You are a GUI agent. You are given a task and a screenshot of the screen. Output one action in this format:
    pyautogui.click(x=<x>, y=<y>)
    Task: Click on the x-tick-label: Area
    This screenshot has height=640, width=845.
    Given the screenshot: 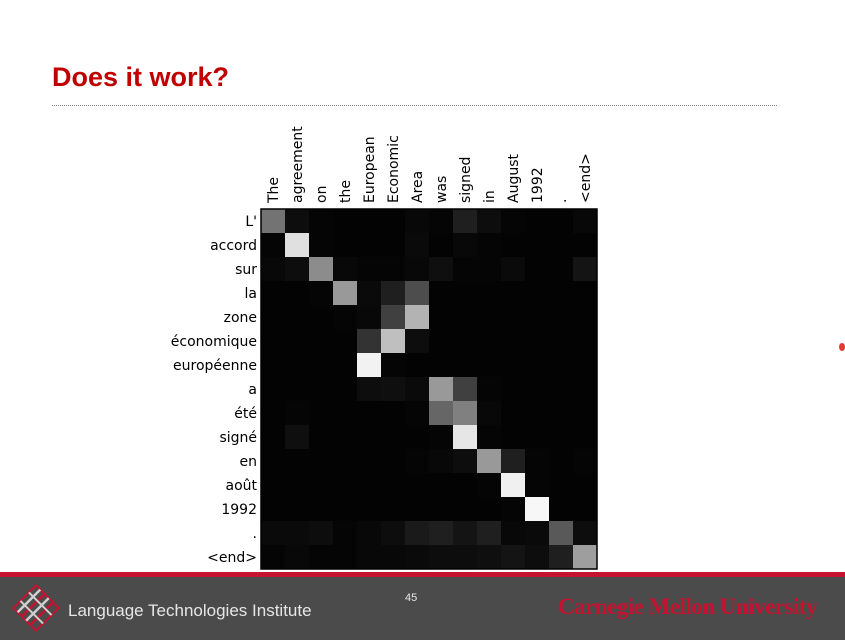 What is the action you would take?
    pyautogui.click(x=418, y=187)
    